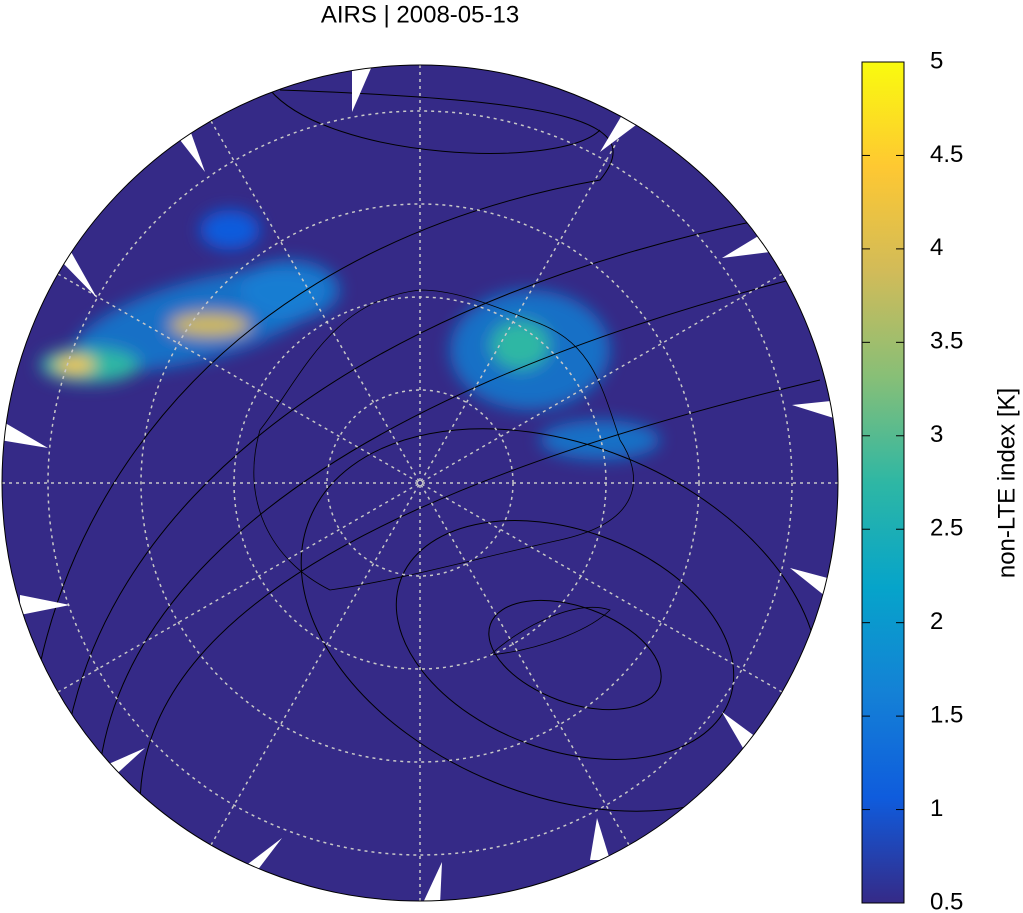 This screenshot has width=1023, height=913. I want to click on colorbar, so click(883, 482).